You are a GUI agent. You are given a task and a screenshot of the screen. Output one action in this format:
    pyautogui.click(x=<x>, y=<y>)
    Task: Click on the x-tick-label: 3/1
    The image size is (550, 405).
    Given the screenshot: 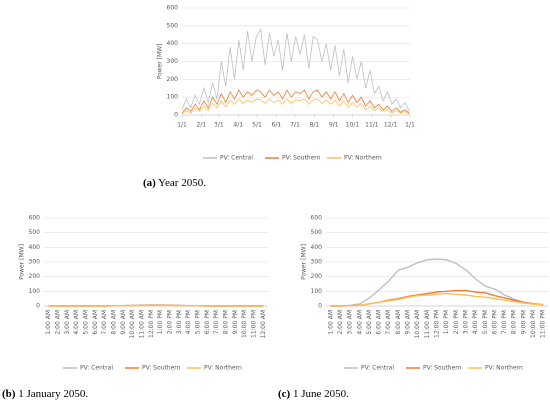 What is the action you would take?
    pyautogui.click(x=219, y=125)
    